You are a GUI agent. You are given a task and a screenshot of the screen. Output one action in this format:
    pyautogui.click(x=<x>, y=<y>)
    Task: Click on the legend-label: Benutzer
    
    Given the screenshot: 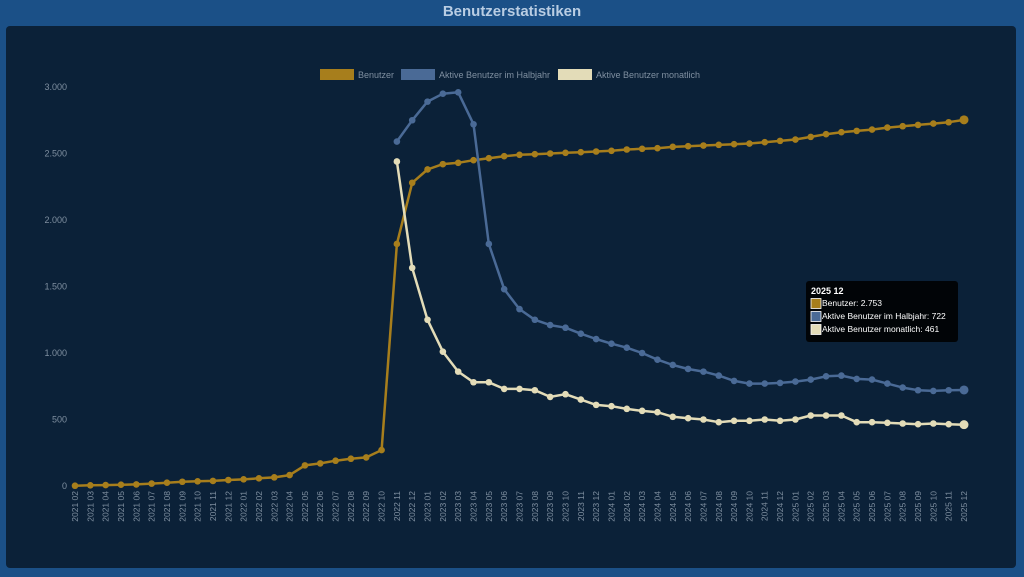 What is the action you would take?
    pyautogui.click(x=376, y=75)
    